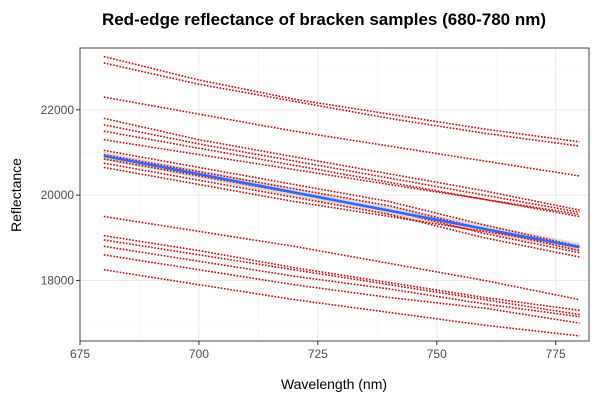  Describe the element at coordinates (199, 354) in the screenshot. I see `x-tick-label-1: 700` at that location.